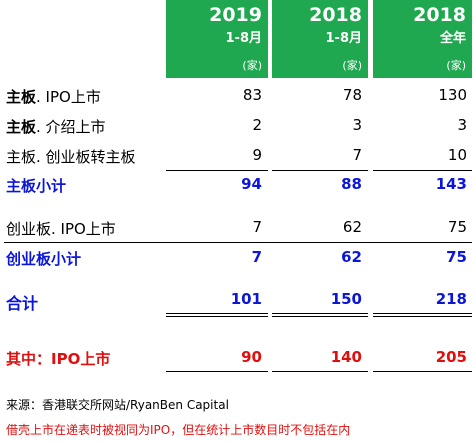  Describe the element at coordinates (44, 259) in the screenshot. I see `row-label: 创业板小计` at that location.